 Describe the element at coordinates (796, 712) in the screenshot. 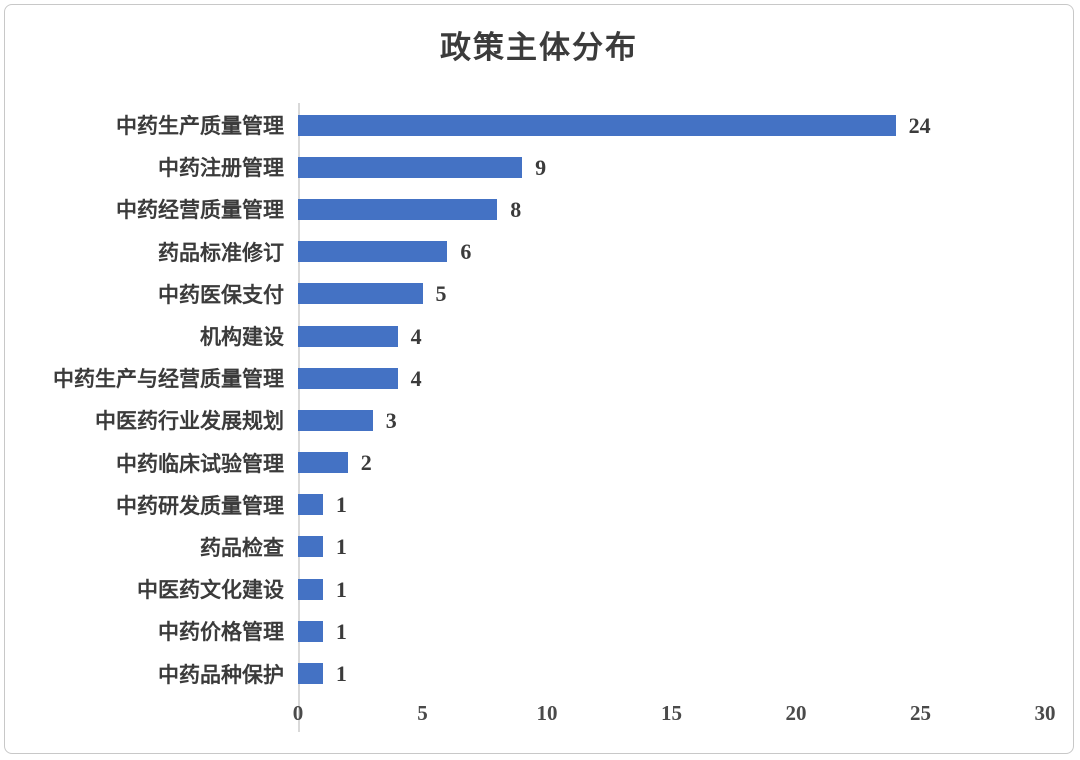

I see `x-axis-tick-label: 20` at that location.